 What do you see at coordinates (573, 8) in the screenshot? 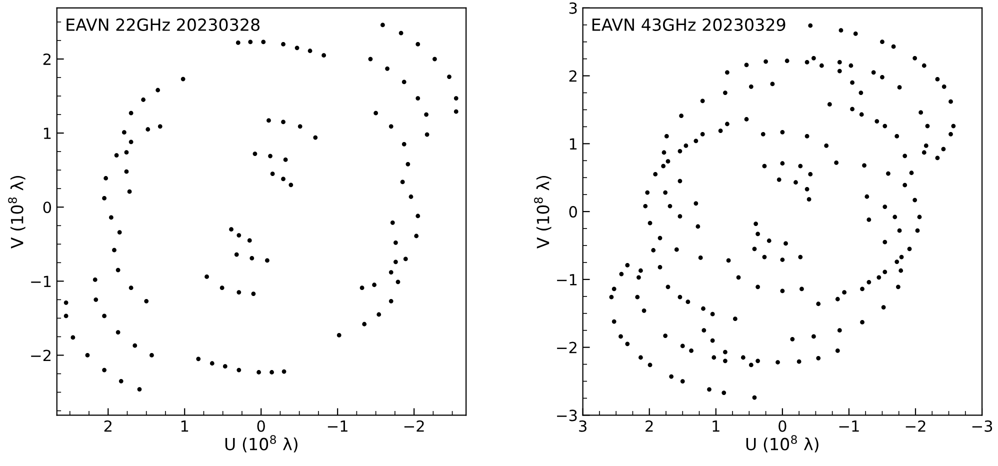
I see `y-tick-label: 3` at bounding box center [573, 8].